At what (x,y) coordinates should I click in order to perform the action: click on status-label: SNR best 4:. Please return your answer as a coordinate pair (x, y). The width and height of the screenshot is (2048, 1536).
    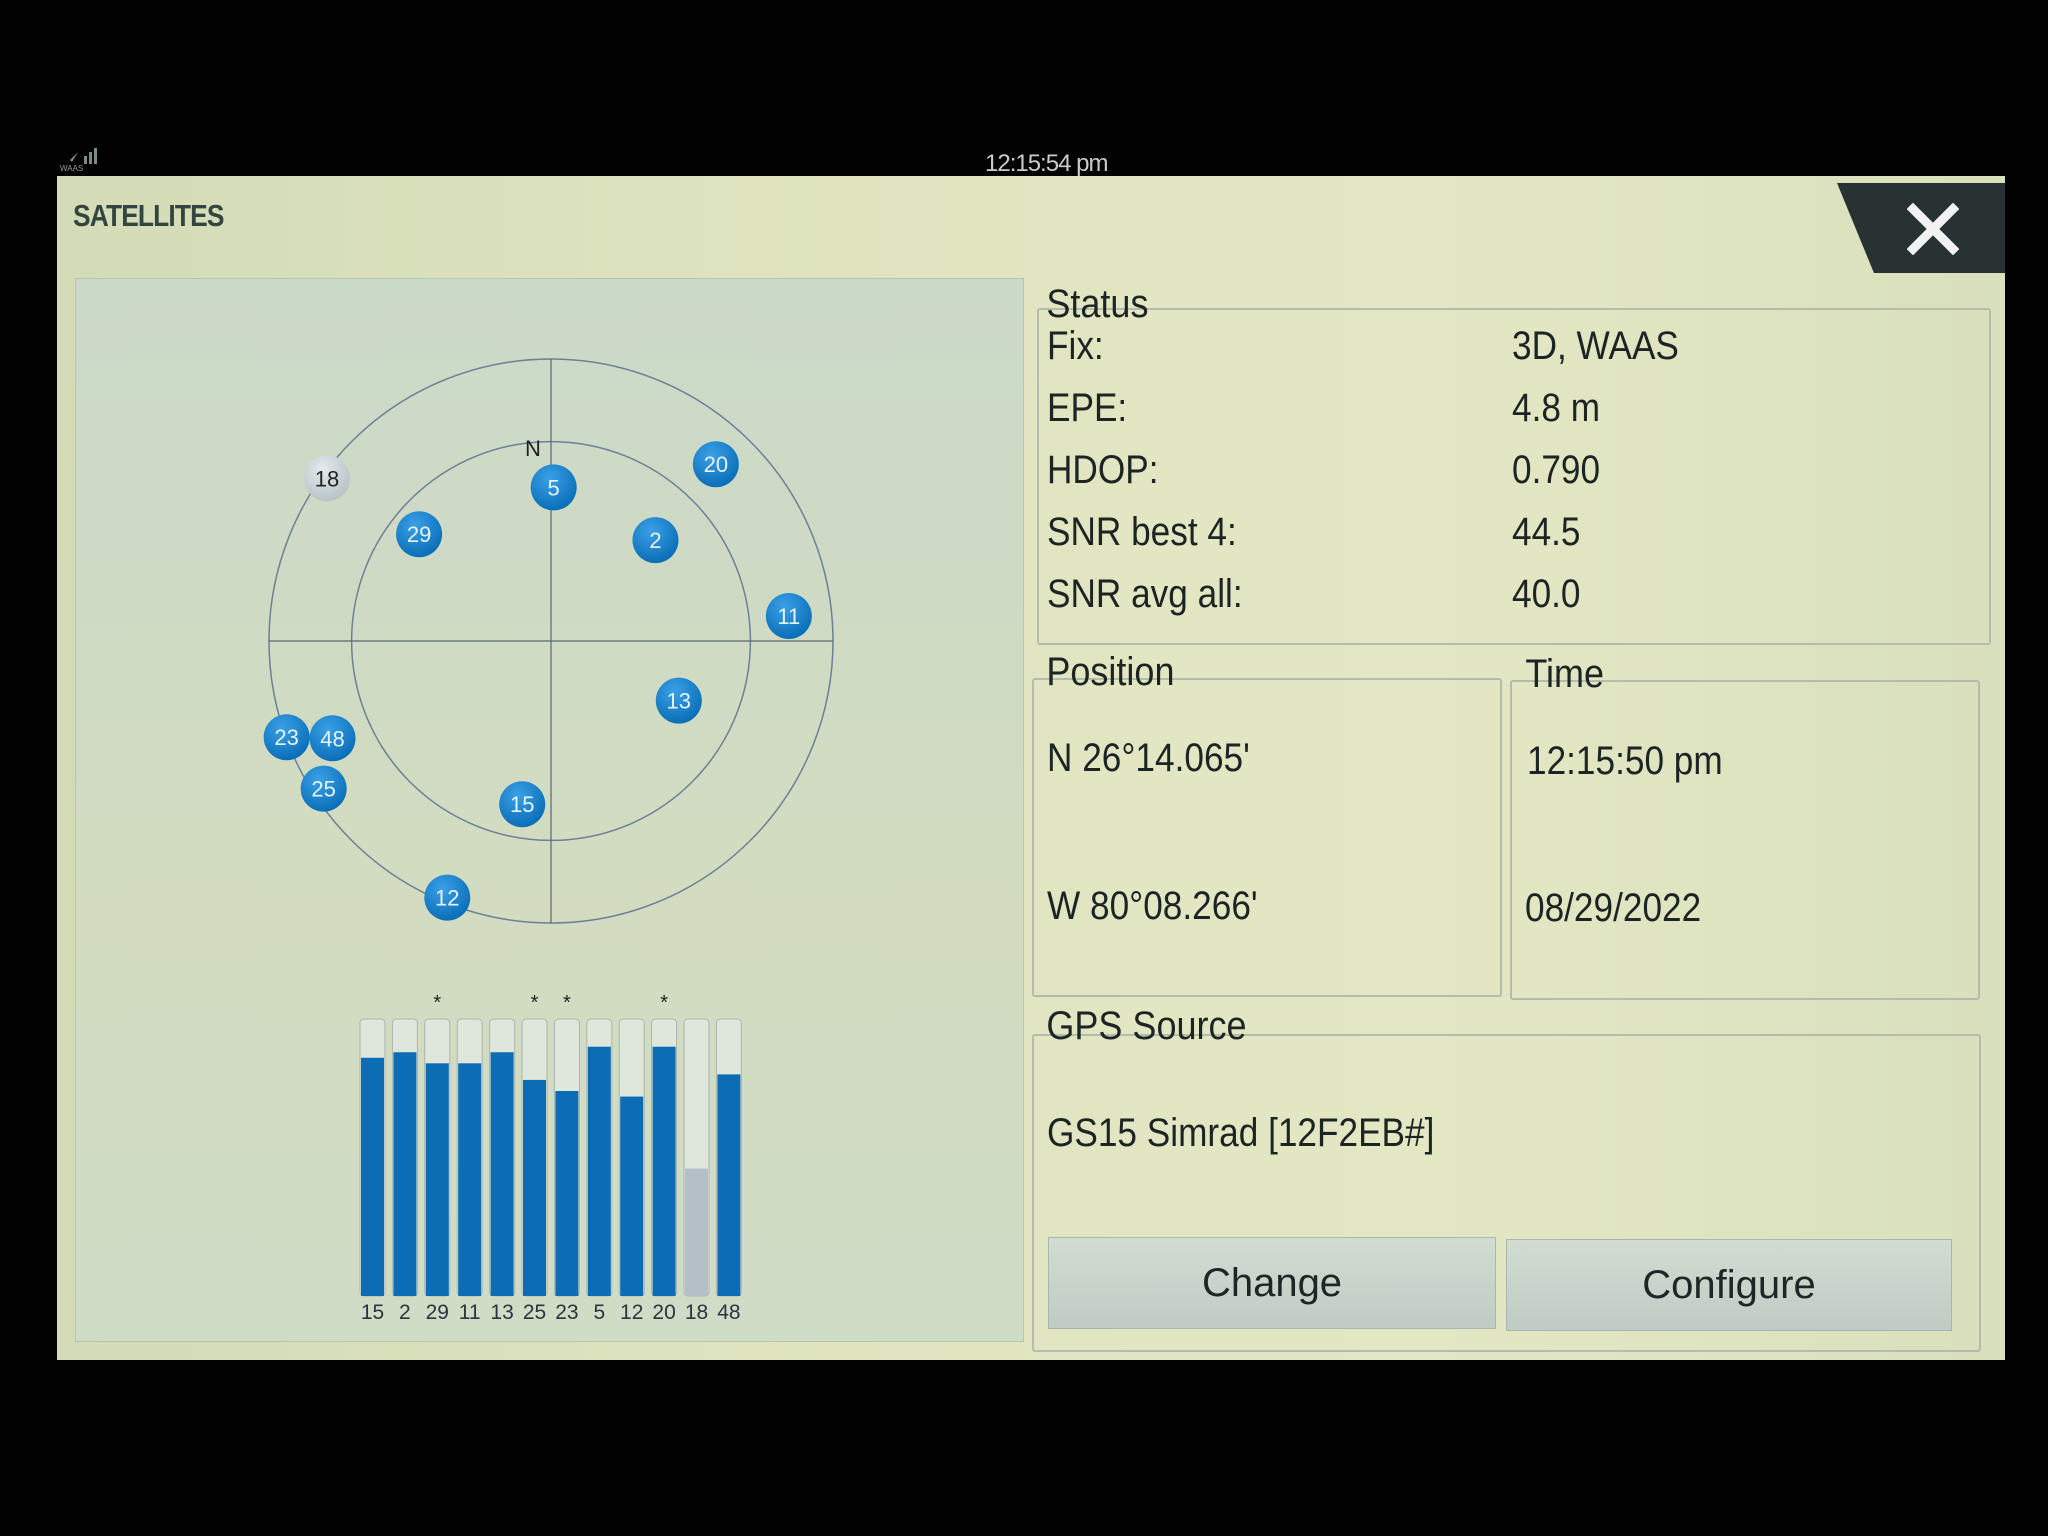
    Looking at the image, I should click on (1142, 532).